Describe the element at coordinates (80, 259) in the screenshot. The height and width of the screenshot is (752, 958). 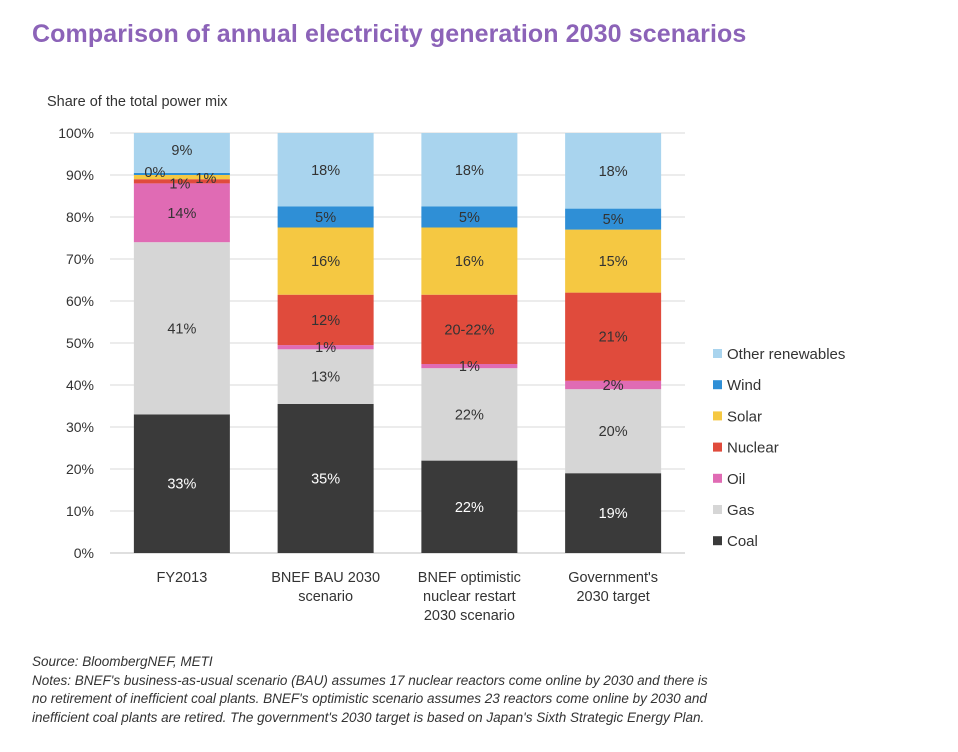
I see `y-tick-label: 70%` at that location.